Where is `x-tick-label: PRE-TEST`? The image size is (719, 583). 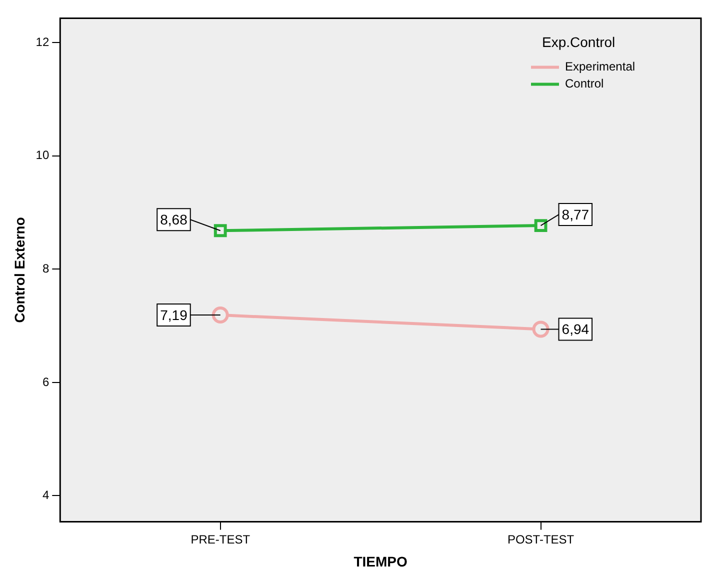
x-tick-label: PRE-TEST is located at coordinates (220, 539).